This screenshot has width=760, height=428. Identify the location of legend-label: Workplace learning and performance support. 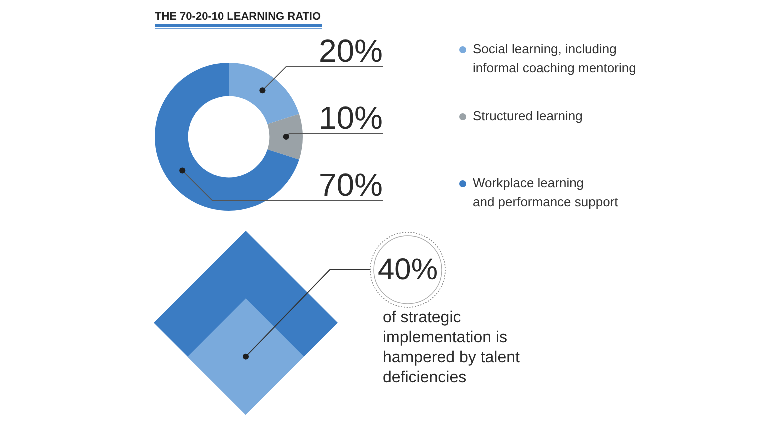
(546, 193).